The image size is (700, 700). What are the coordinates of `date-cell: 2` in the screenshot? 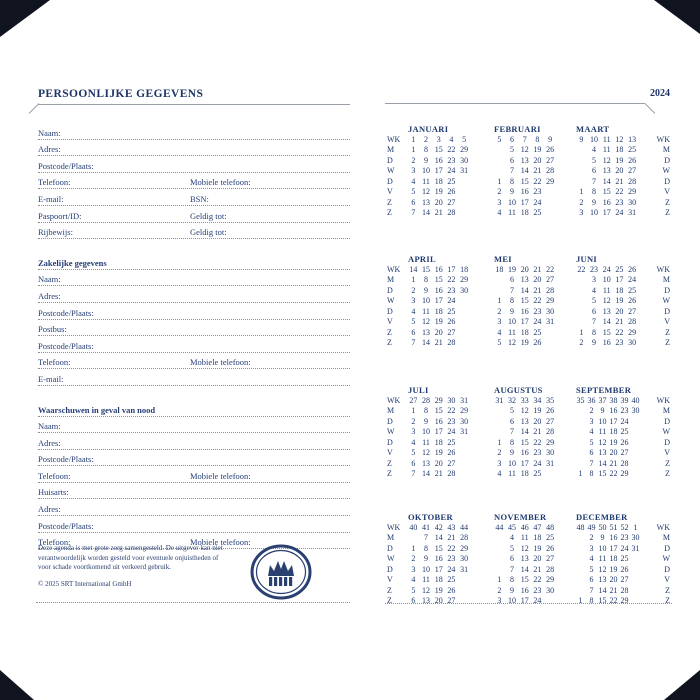 It's located at (581, 343).